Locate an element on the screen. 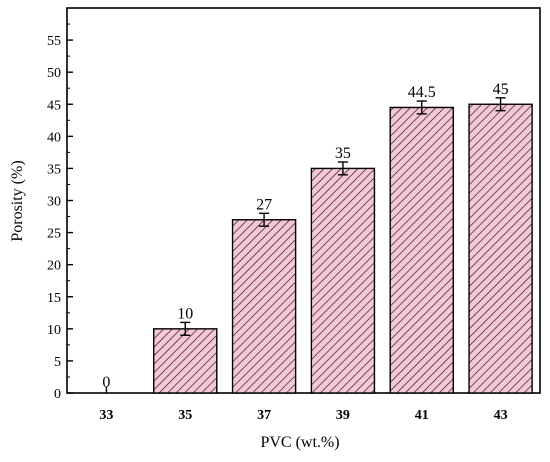 This screenshot has width=550, height=462. x-tick-label: 41 is located at coordinates (422, 415).